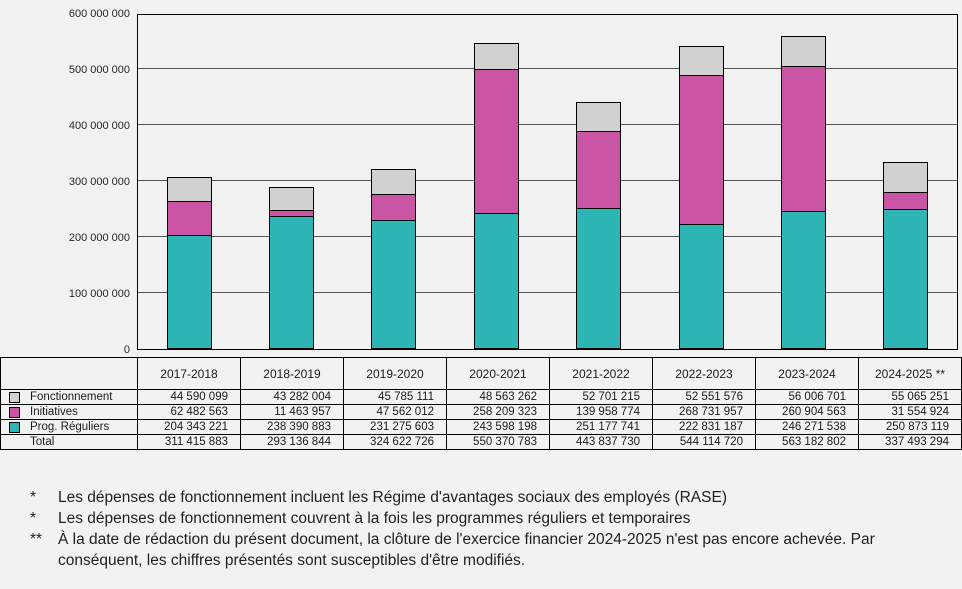 The height and width of the screenshot is (589, 962). What do you see at coordinates (99, 238) in the screenshot?
I see `y-axis-tick-label: 200 000 000` at bounding box center [99, 238].